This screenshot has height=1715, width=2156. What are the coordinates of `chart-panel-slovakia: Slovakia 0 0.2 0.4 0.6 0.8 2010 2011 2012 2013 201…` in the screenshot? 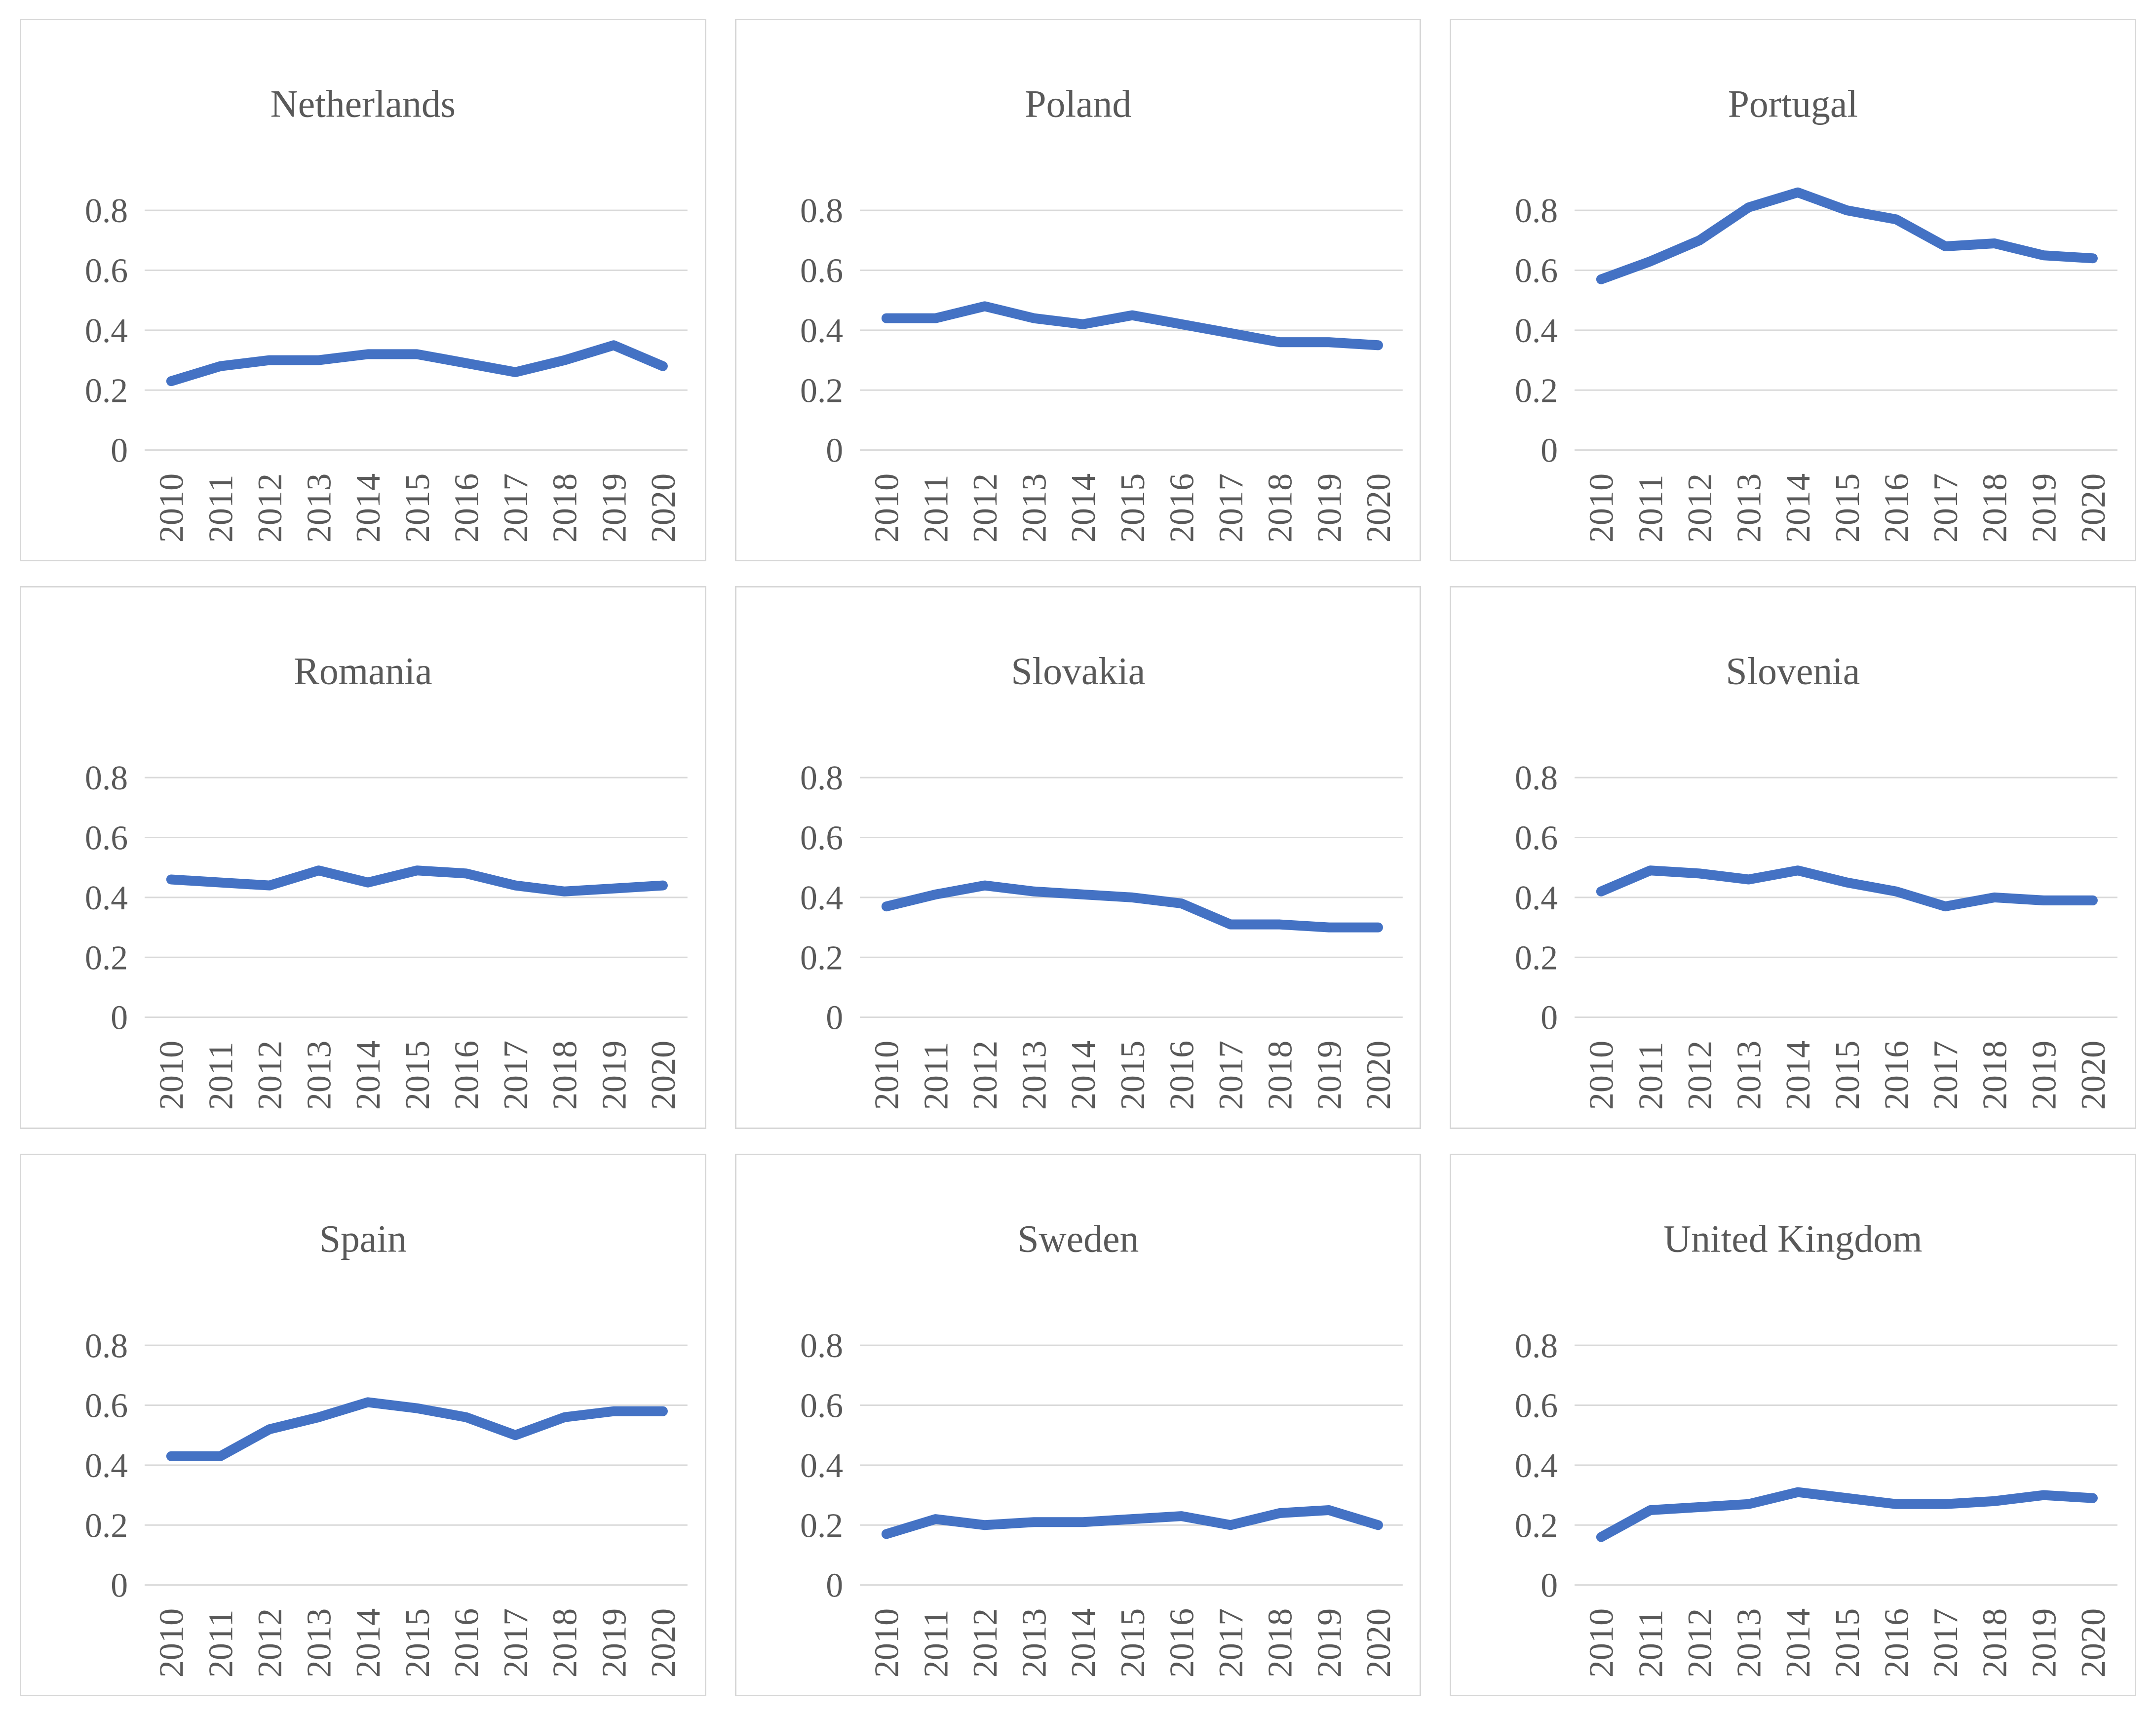 It's located at (1078, 857).